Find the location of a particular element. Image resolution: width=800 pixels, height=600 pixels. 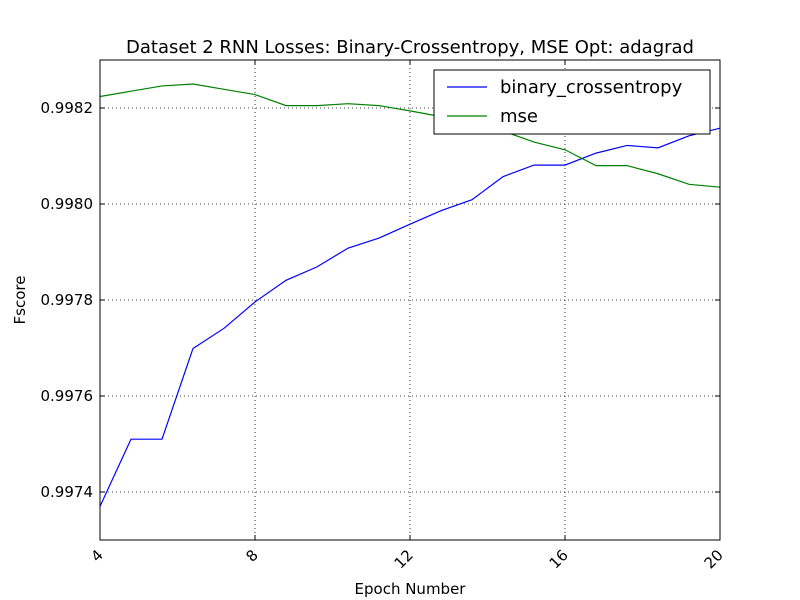

x-axis-title: Epoch Number is located at coordinates (411, 589).